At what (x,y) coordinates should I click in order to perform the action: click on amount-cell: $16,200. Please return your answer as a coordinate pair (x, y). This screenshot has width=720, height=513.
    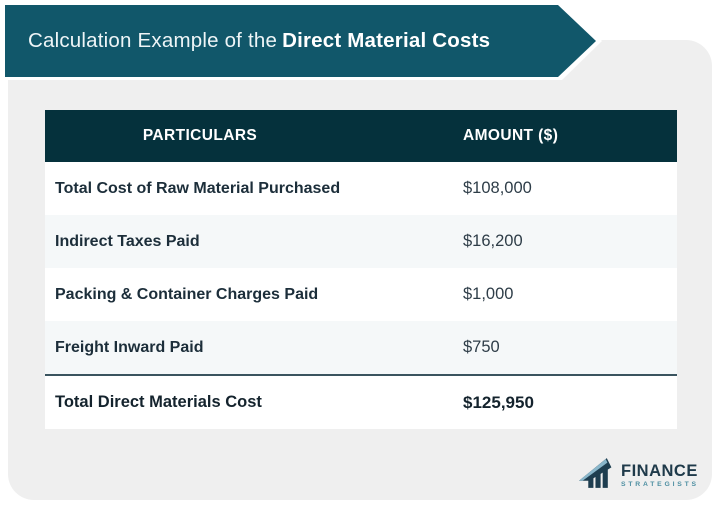
    Looking at the image, I should click on (493, 241).